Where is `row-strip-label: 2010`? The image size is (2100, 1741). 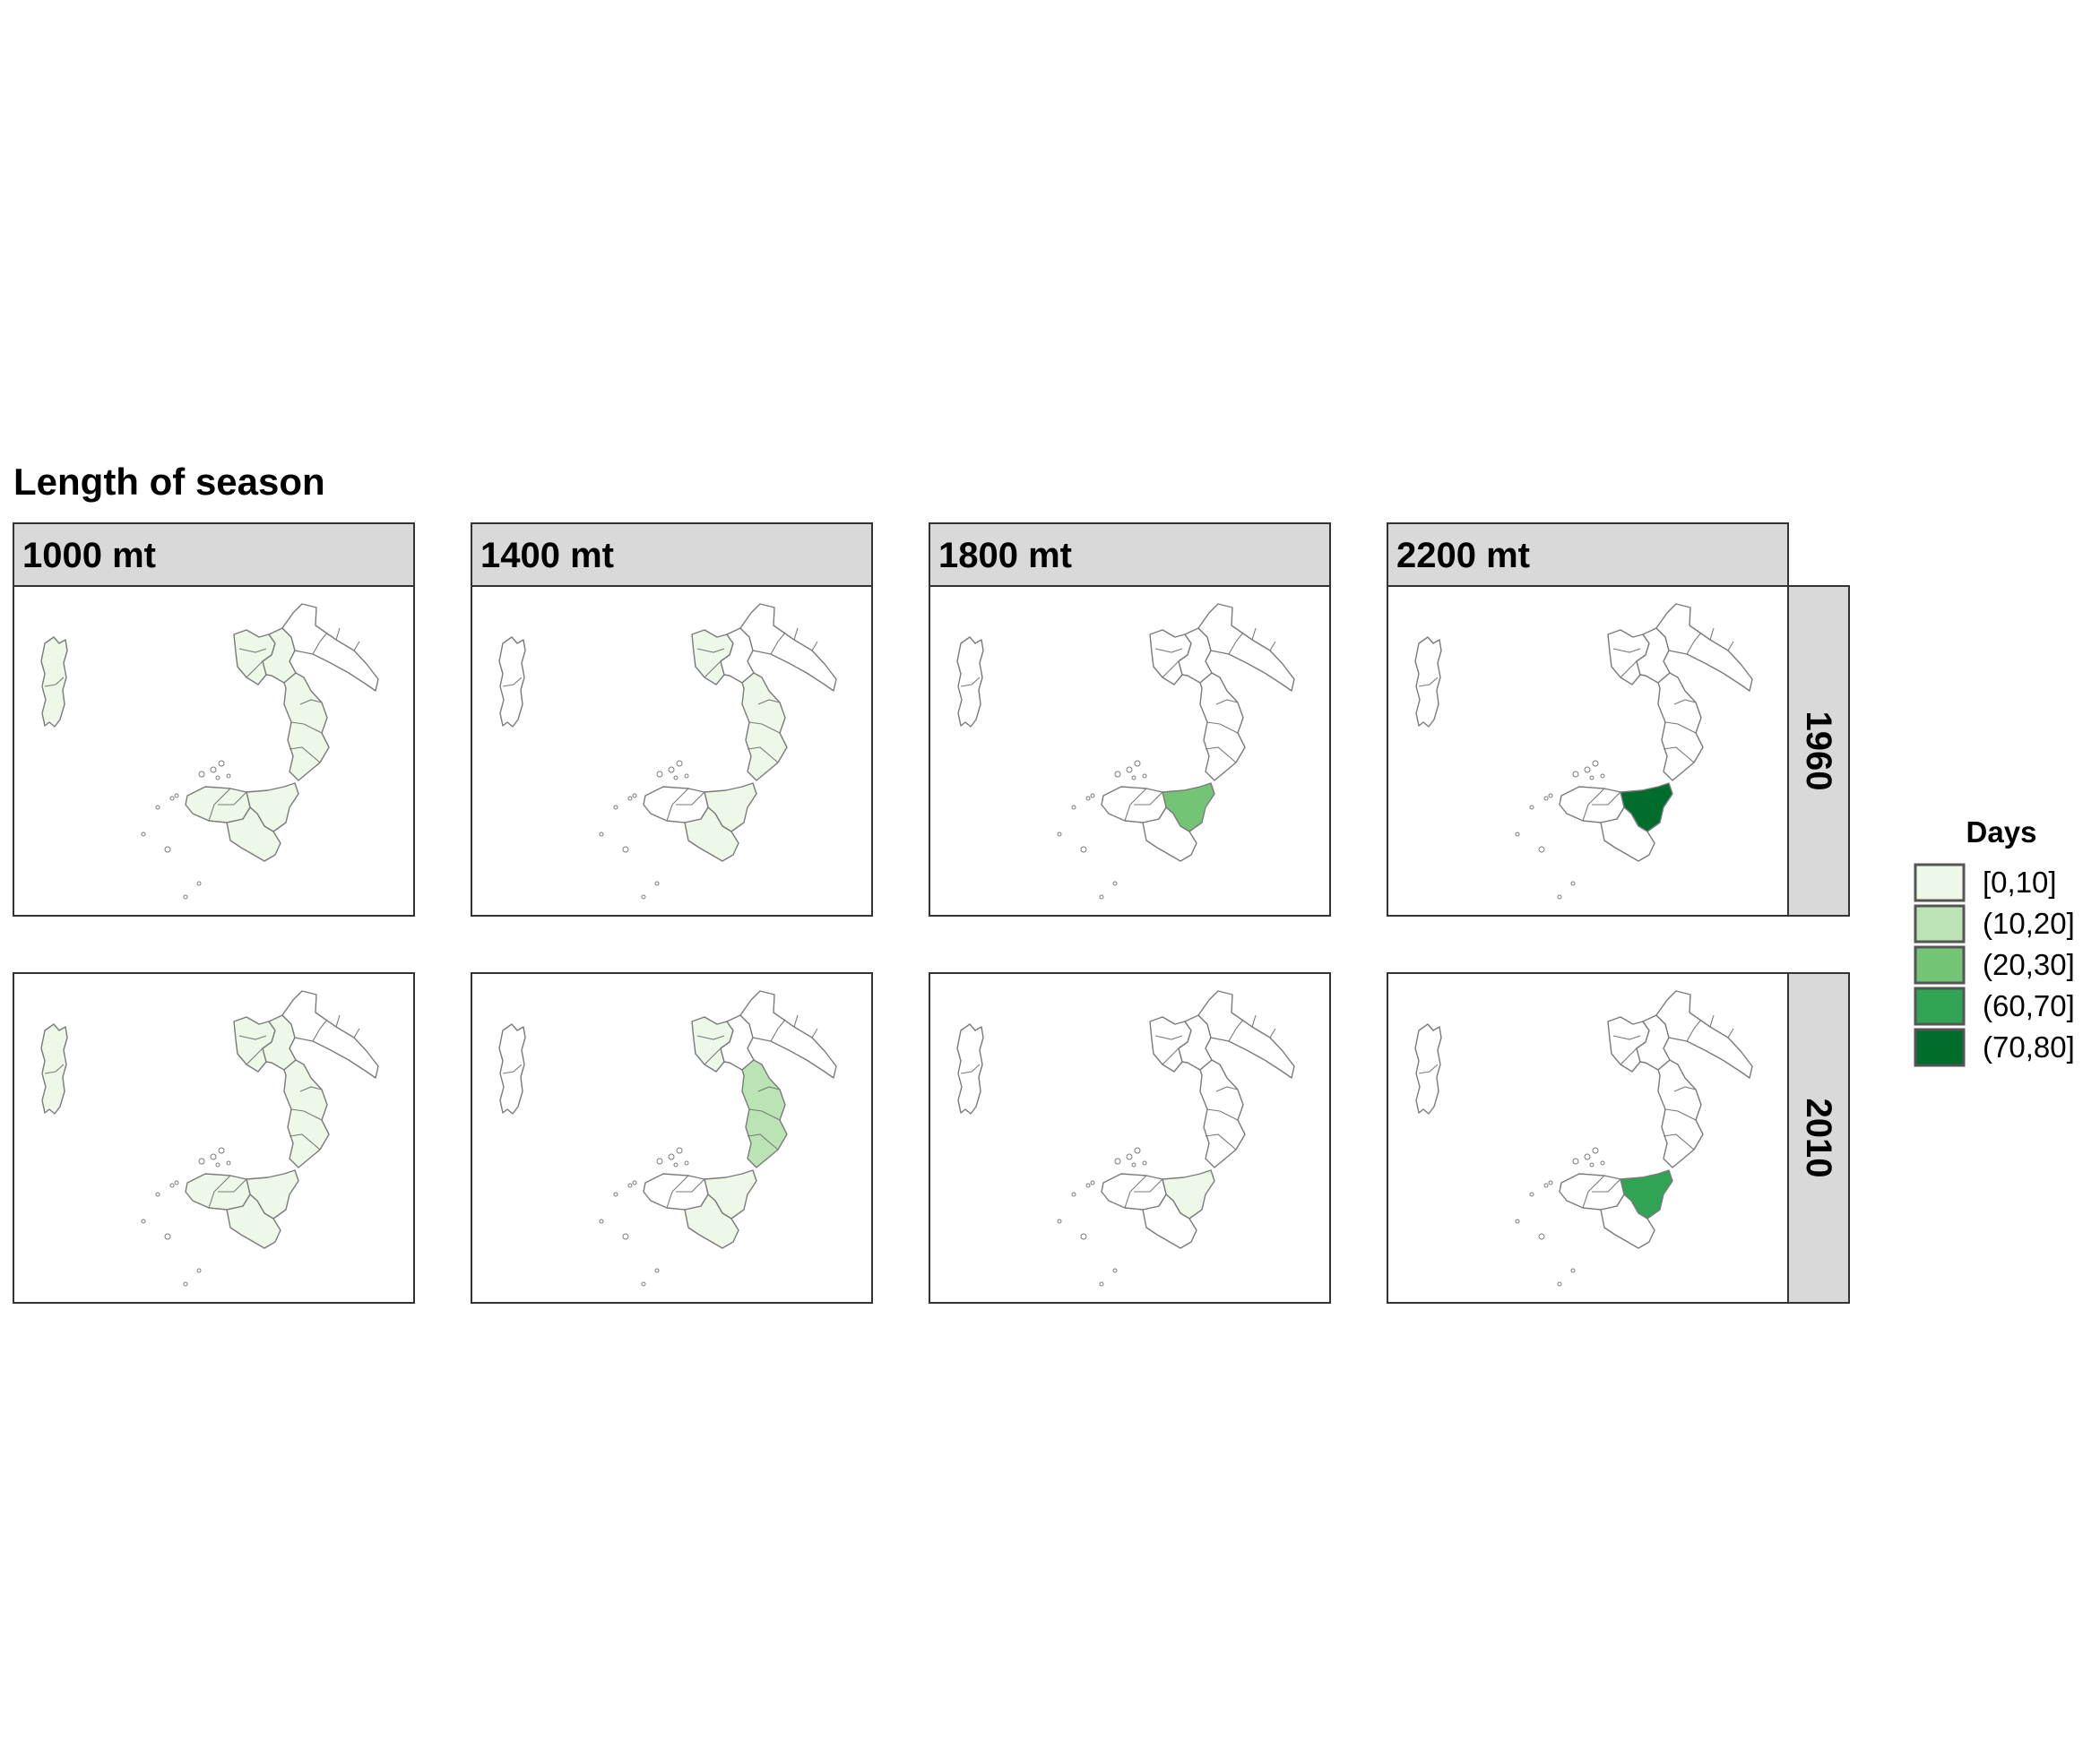 row-strip-label: 2010 is located at coordinates (1818, 1138).